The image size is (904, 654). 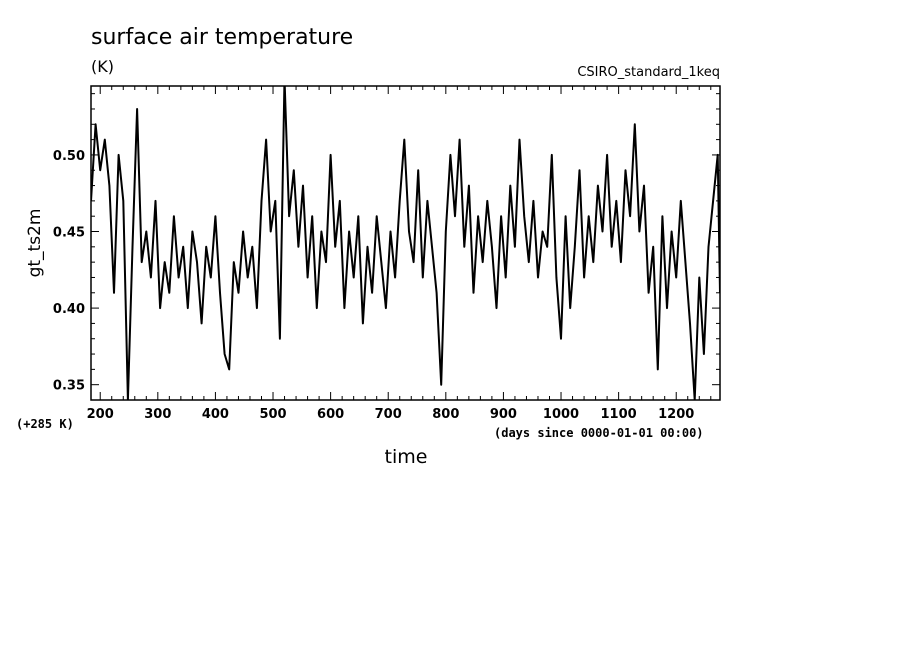 What do you see at coordinates (35, 243) in the screenshot?
I see `y-axis-label: gt_ts2m` at bounding box center [35, 243].